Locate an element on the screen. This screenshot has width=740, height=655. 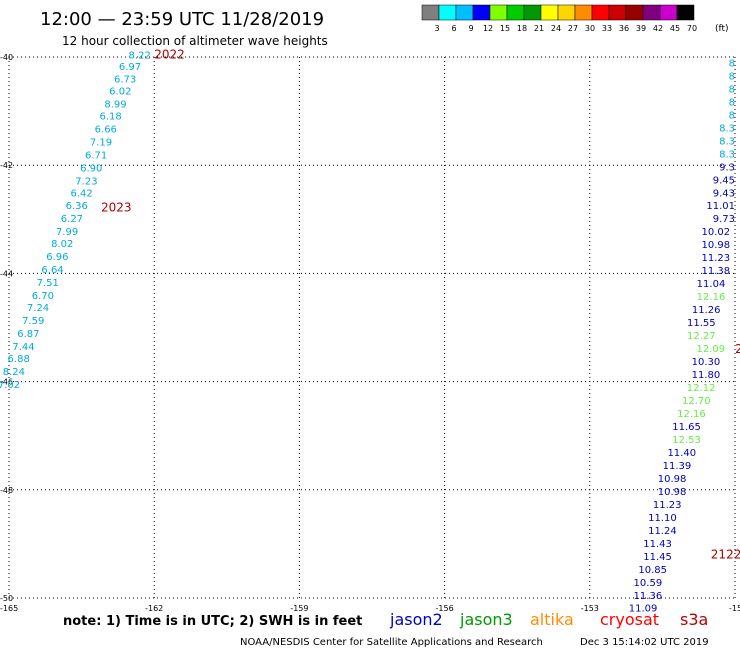
wave-height-label: 6.88 is located at coordinates (19, 359).